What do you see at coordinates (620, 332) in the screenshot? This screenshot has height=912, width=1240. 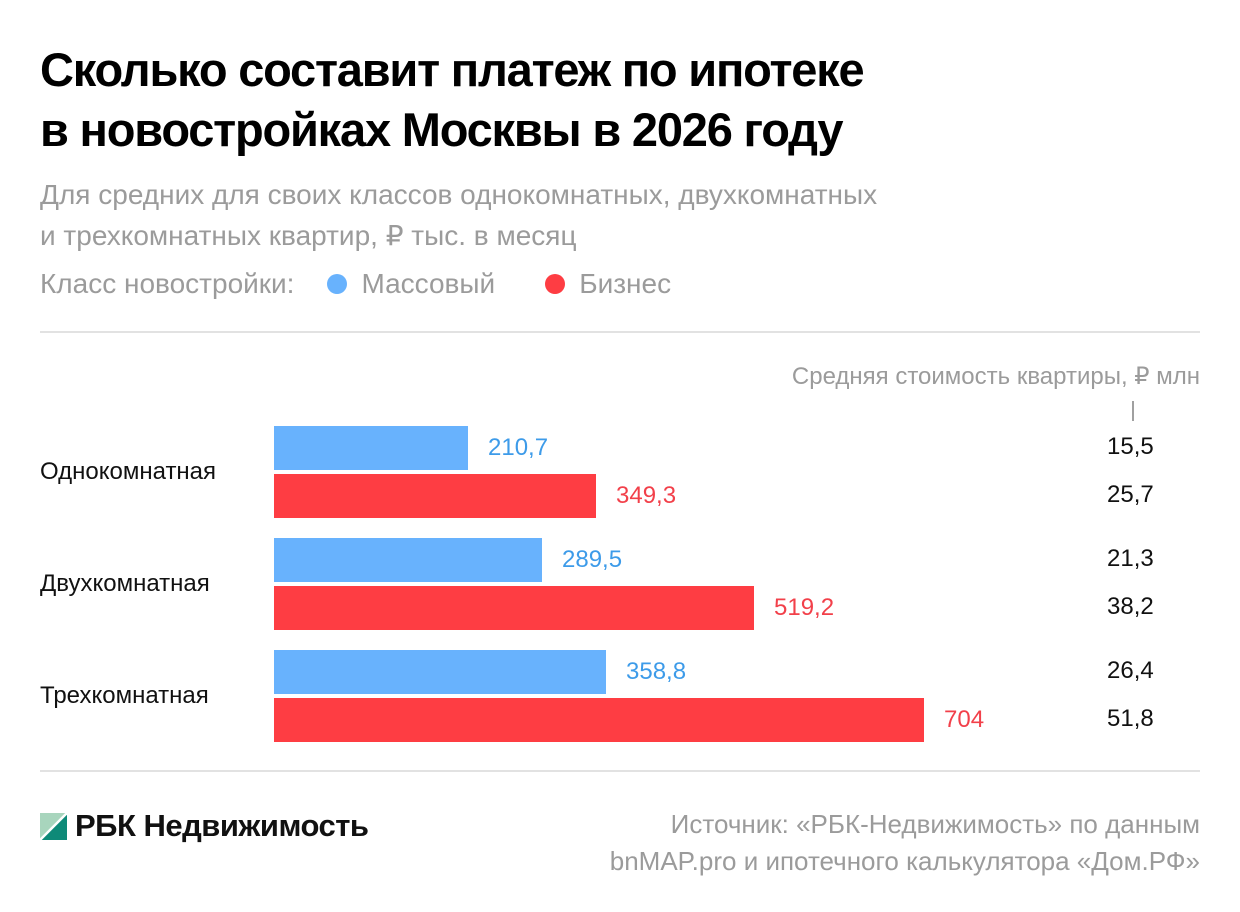 I see `top-divider` at bounding box center [620, 332].